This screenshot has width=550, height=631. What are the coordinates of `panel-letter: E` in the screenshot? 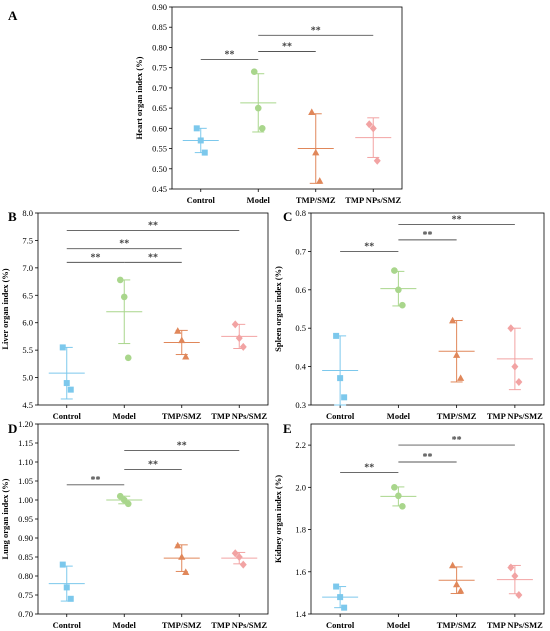 It's located at (287, 428).